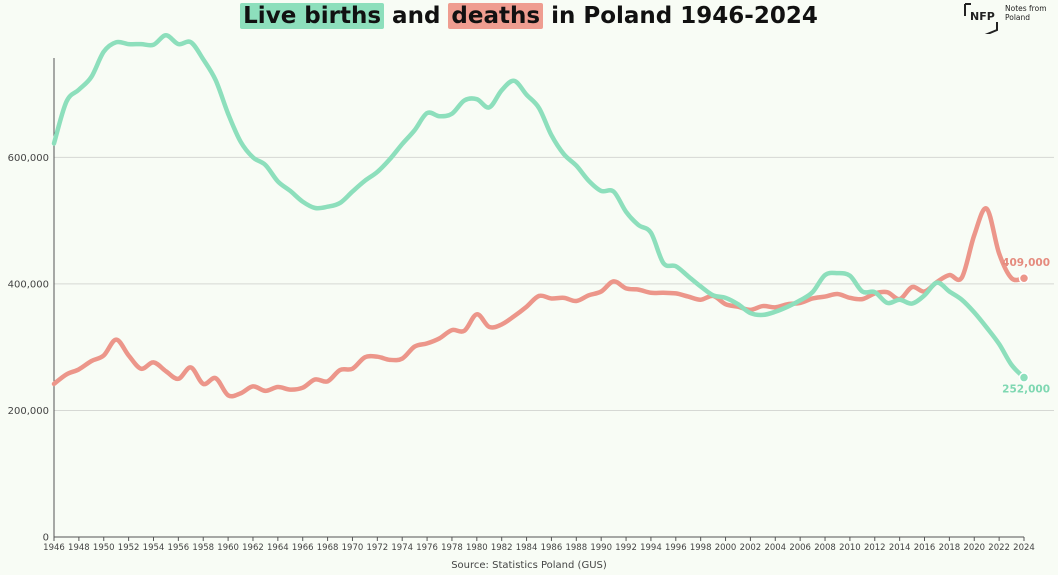 The width and height of the screenshot is (1058, 575). Describe the element at coordinates (253, 548) in the screenshot. I see `x-tick-label: 1962` at that location.